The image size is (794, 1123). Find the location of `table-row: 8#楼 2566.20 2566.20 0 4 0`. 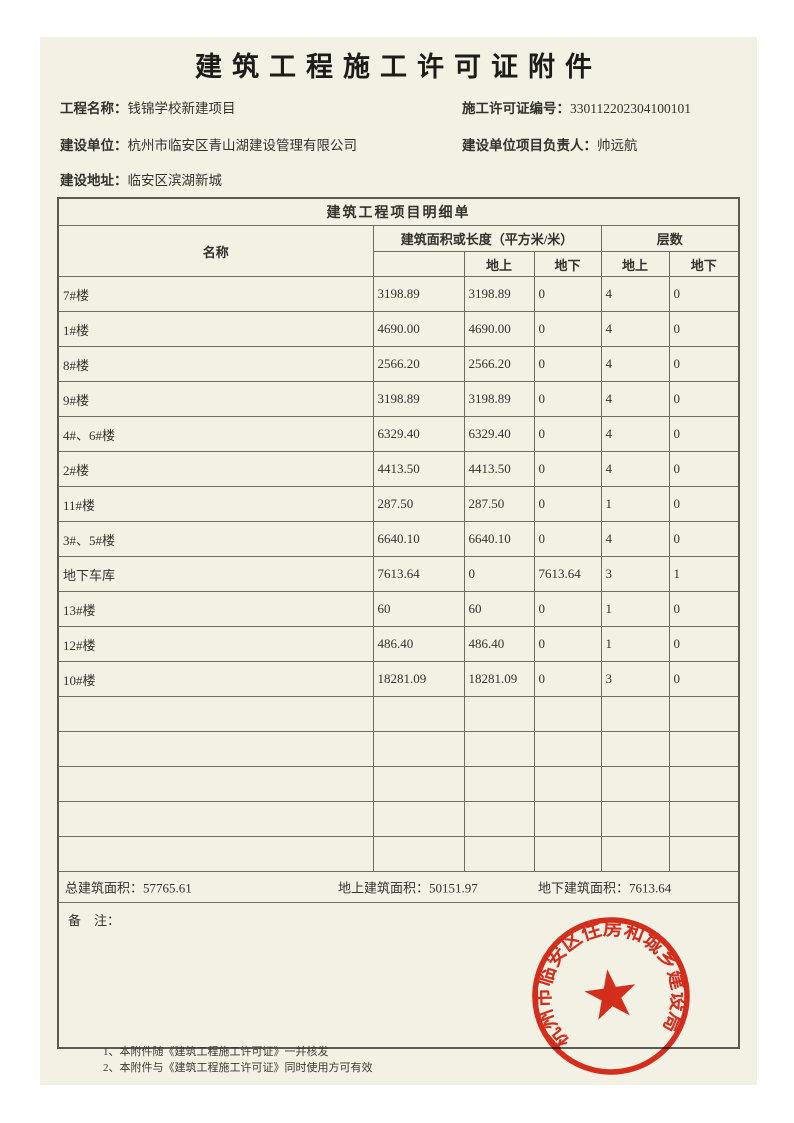

table-row: 8#楼 2566.20 2566.20 0 4 0 is located at coordinates (398, 364).